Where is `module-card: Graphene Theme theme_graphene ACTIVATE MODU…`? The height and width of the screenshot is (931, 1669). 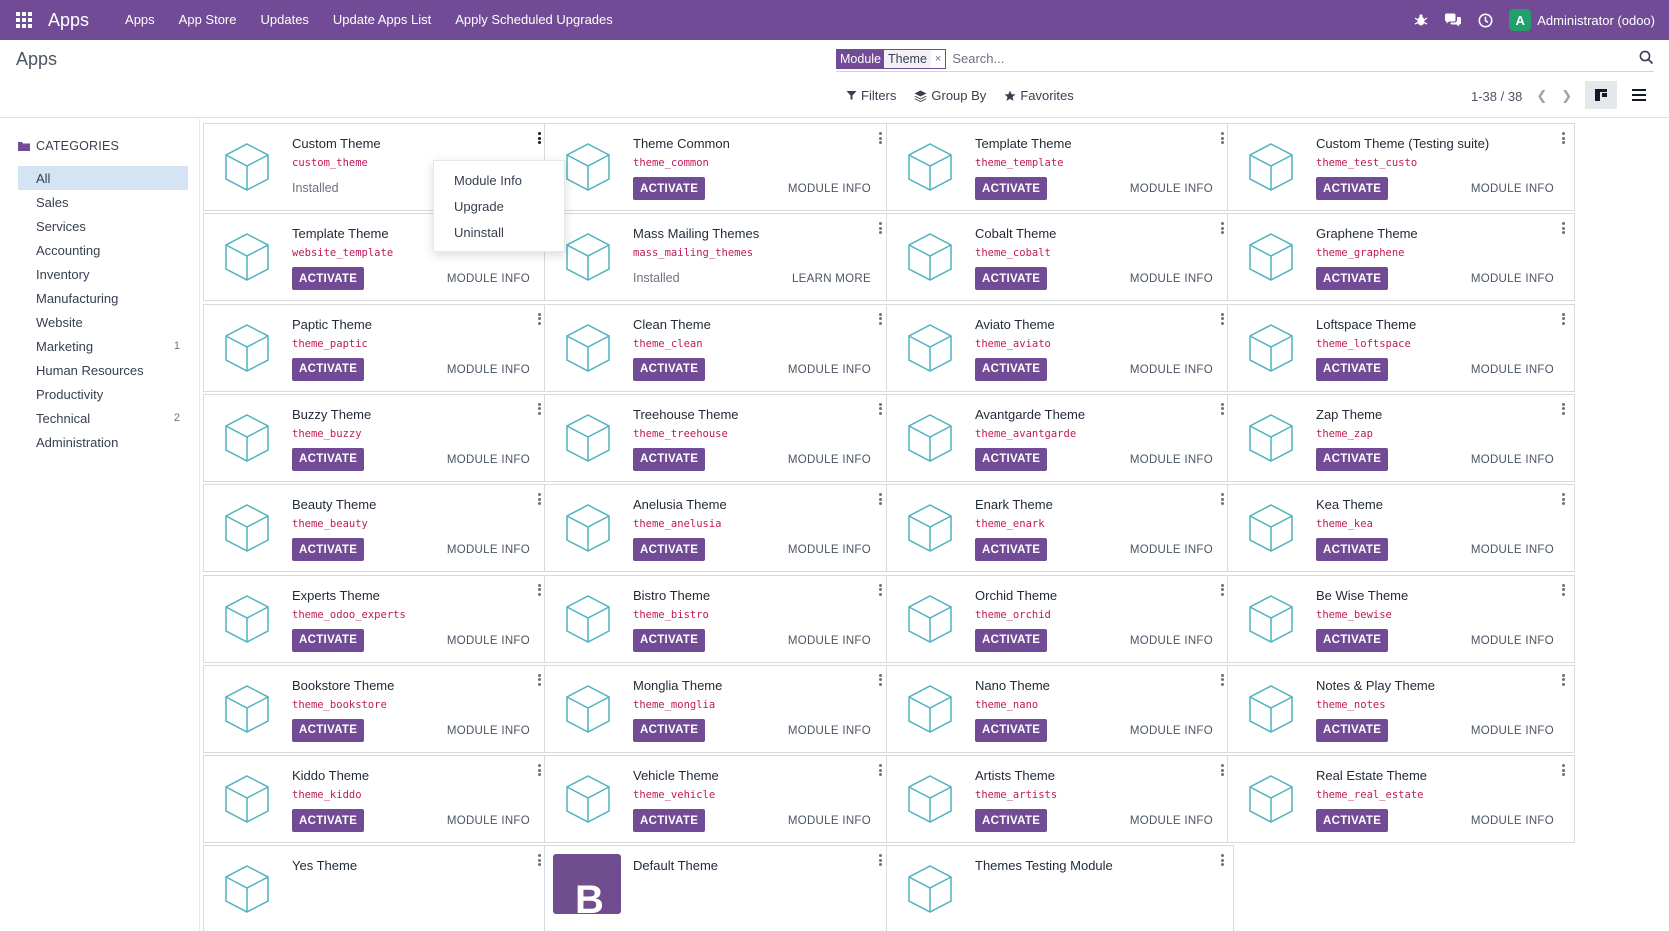 module-card: Graphene Theme theme_graphene ACTIVATE MODU… is located at coordinates (1401, 257).